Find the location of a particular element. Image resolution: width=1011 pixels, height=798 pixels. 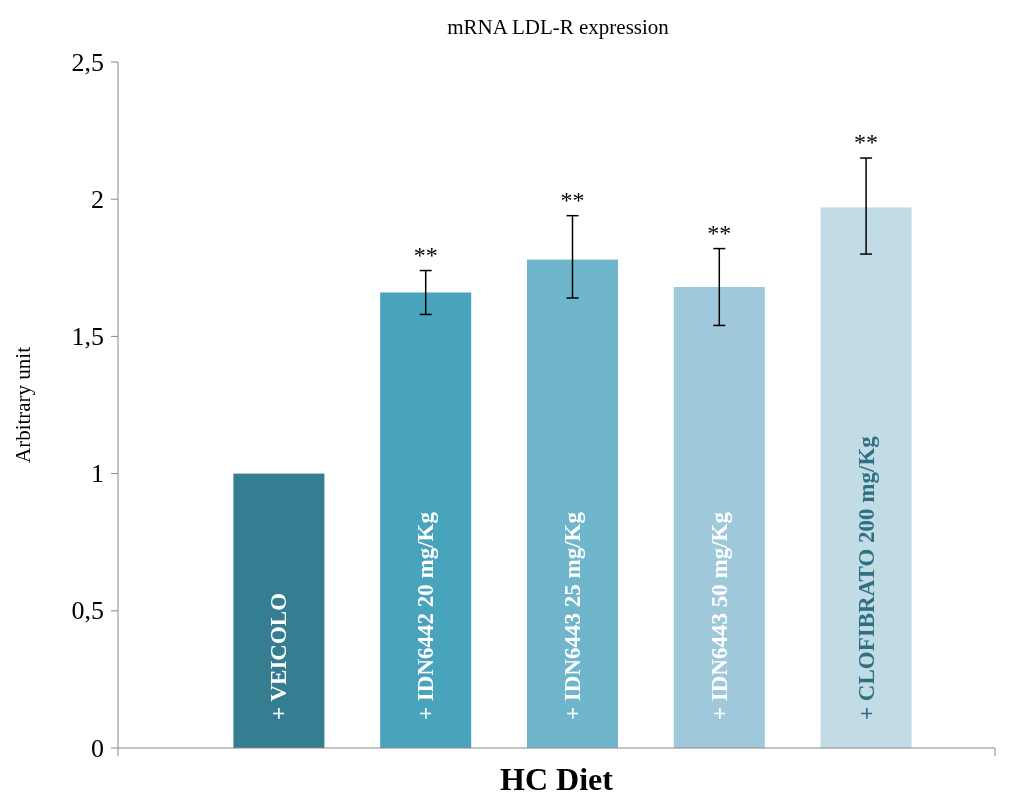

x-axis-title: HC Diet is located at coordinates (557, 779).